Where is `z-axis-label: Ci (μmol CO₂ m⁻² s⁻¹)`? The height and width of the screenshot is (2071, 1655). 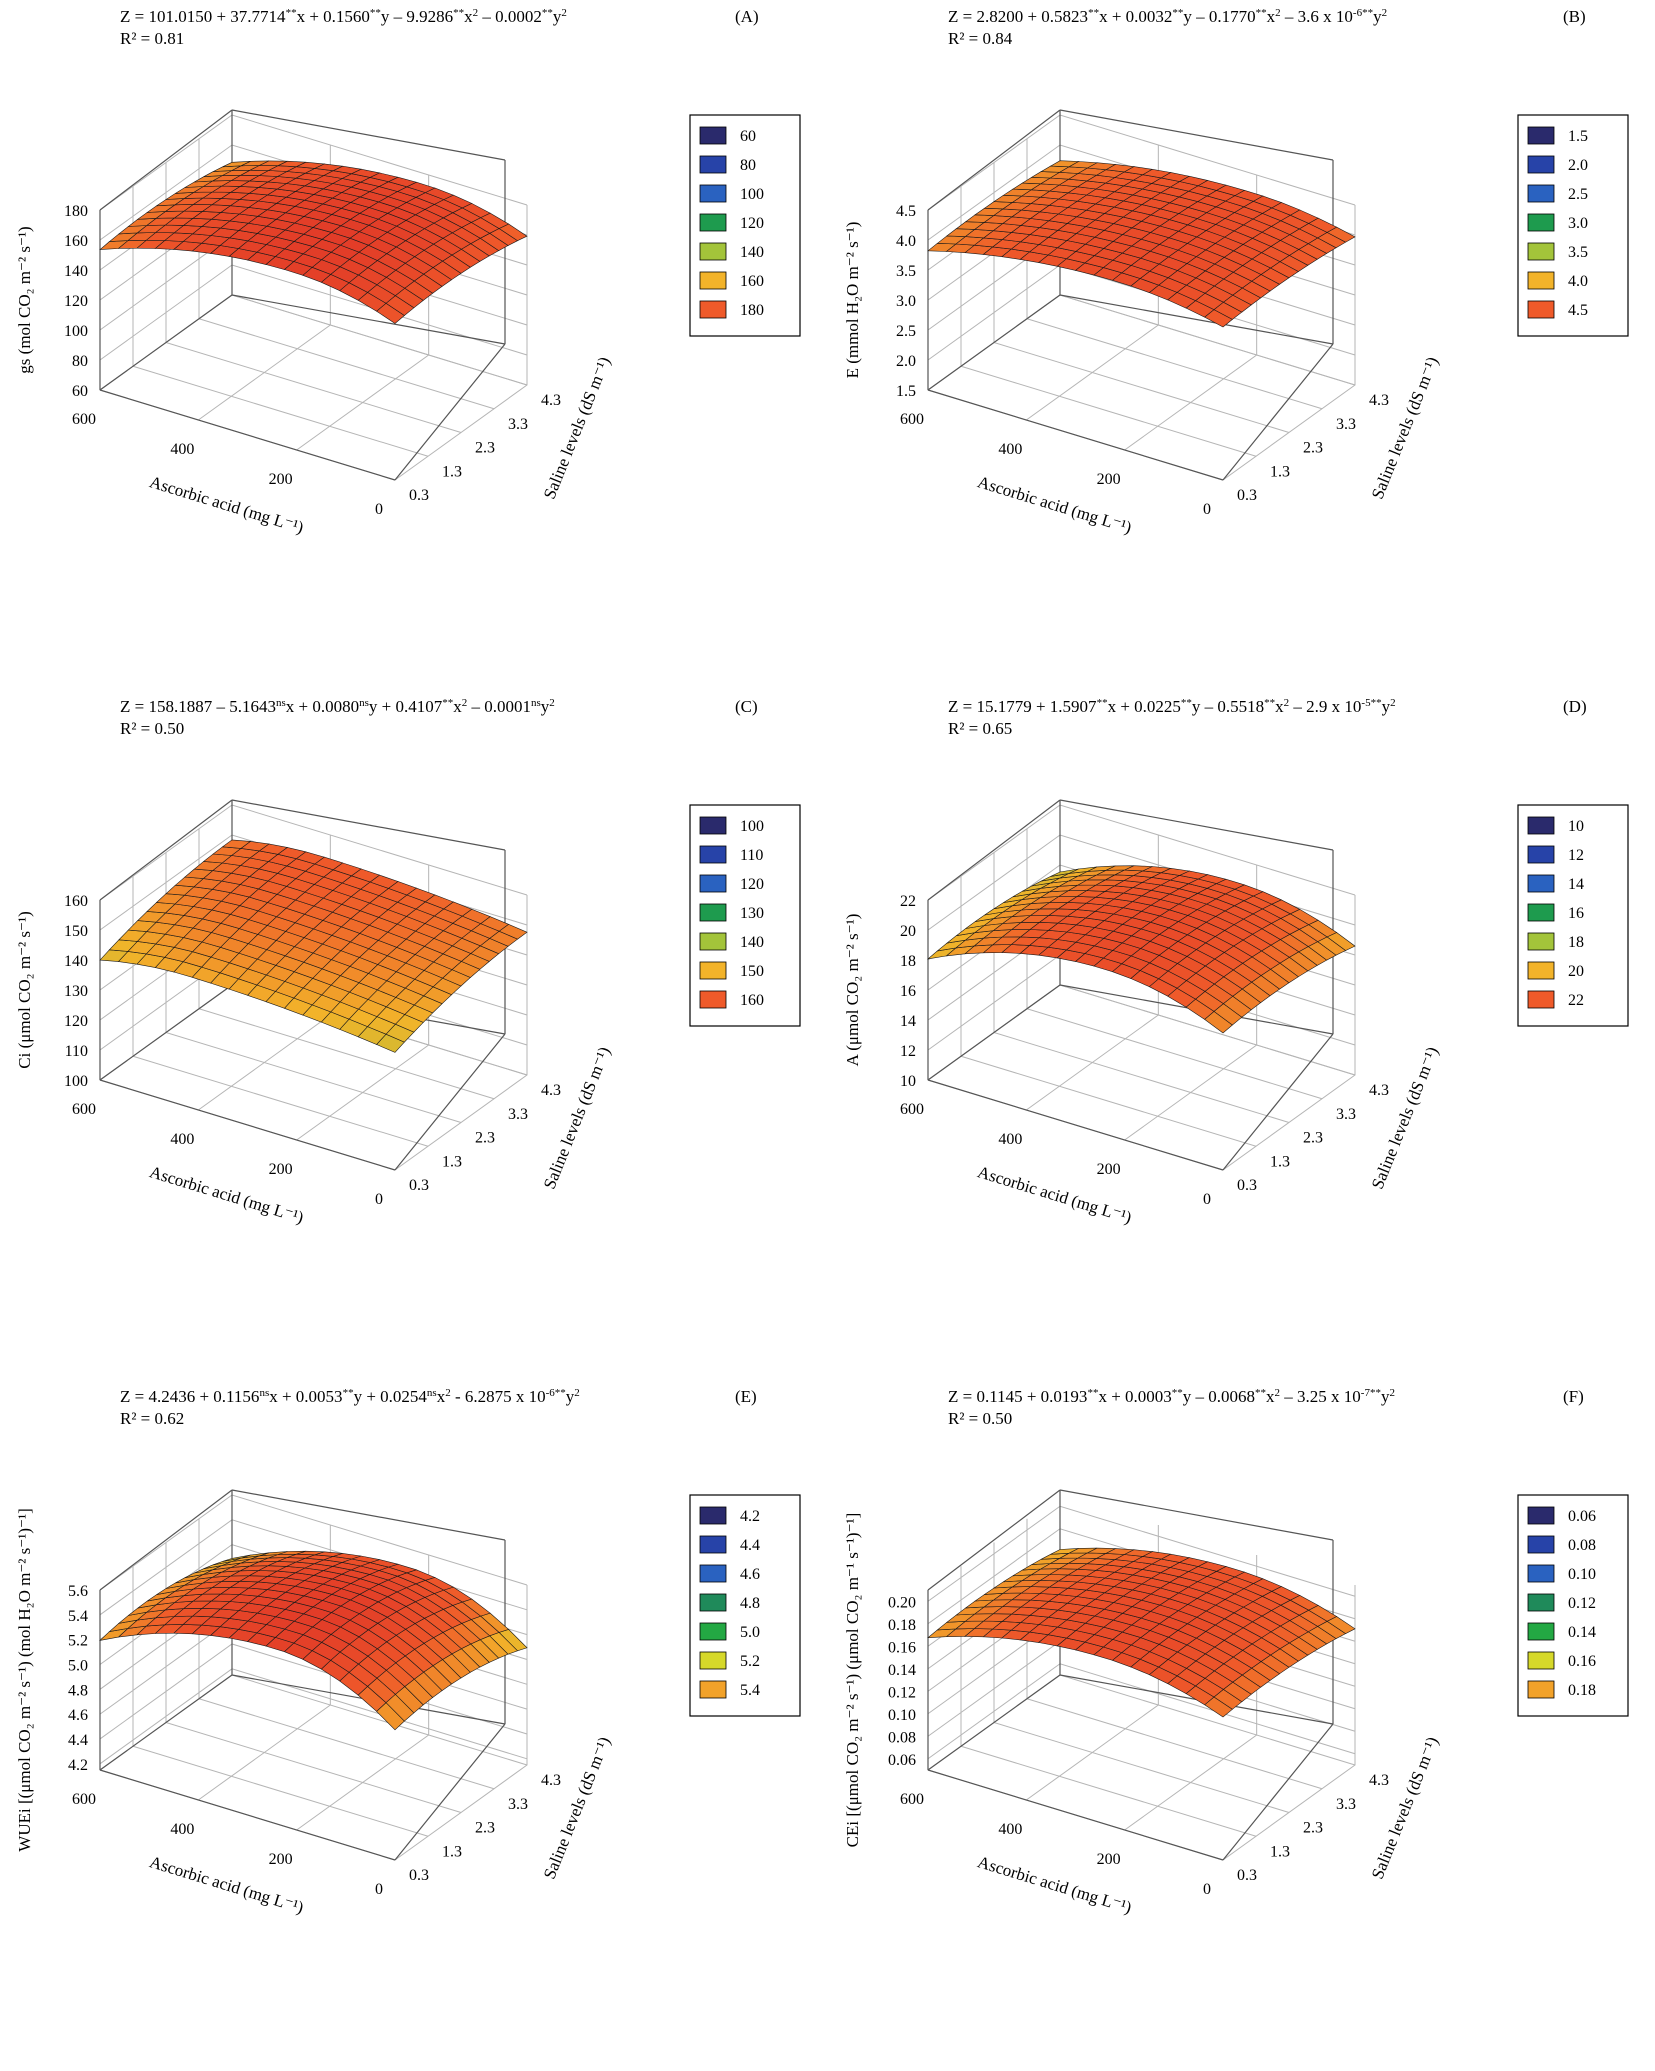
z-axis-label: Ci (μmol CO₂ m⁻² s⁻¹) is located at coordinates (24, 989).